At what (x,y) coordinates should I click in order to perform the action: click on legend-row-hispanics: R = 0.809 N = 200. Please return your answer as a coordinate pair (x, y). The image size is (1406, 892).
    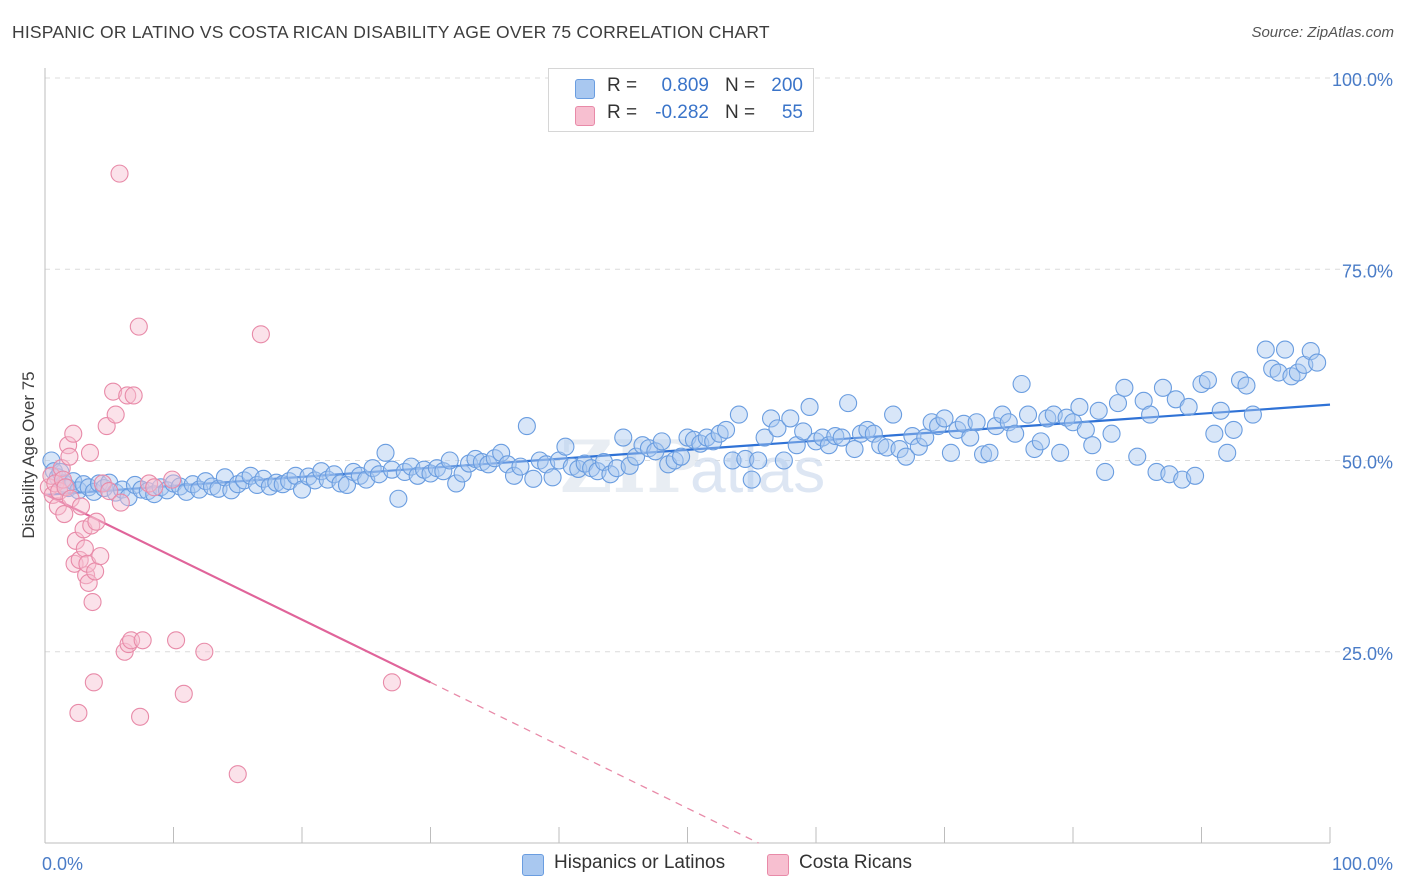
    Looking at the image, I should click on (681, 88).